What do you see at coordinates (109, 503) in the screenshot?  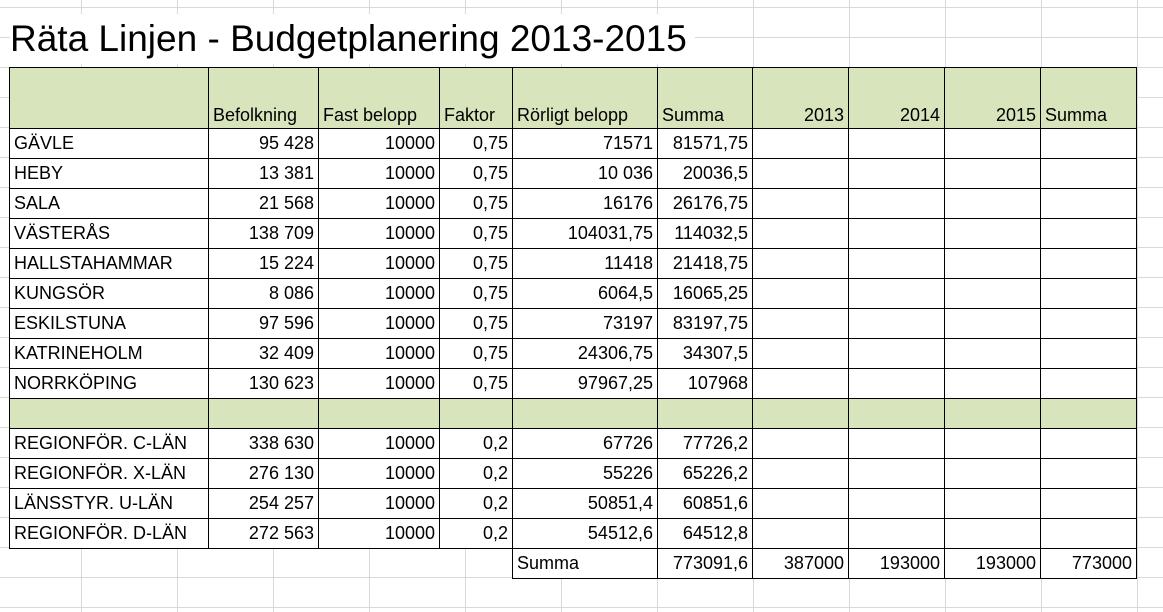 I see `row-label-cell: LÄNSSTYR. U-LÄN` at bounding box center [109, 503].